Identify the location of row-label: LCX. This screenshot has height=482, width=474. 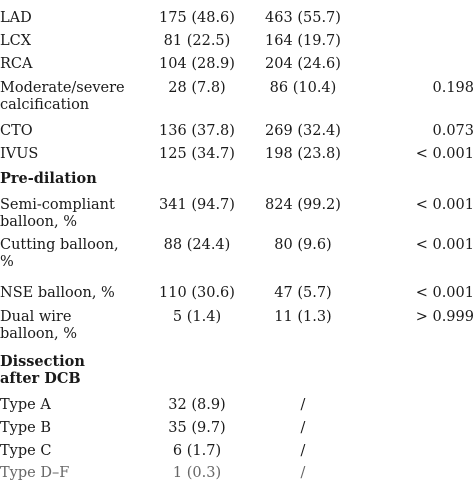
(16, 41).